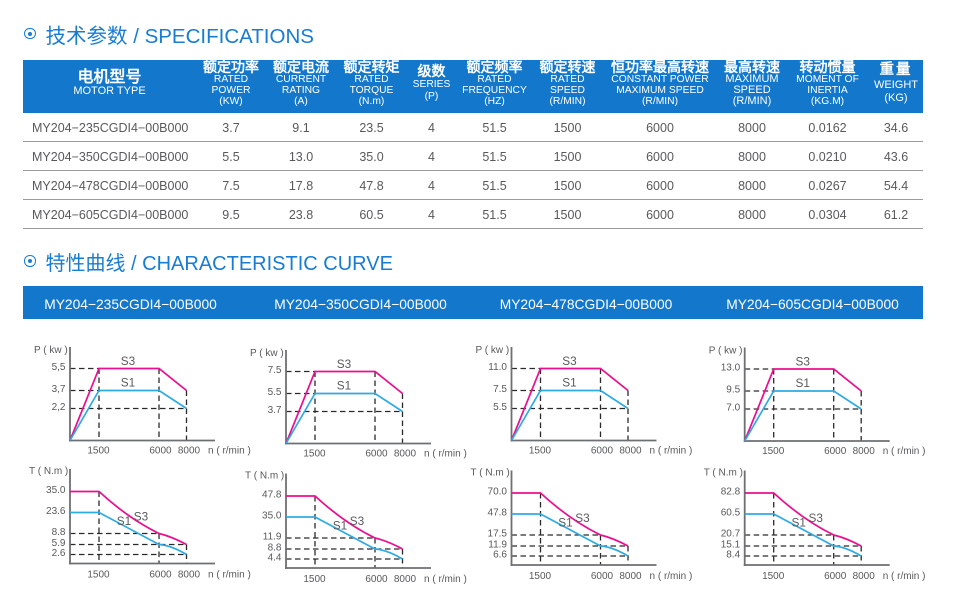 The height and width of the screenshot is (610, 956). What do you see at coordinates (731, 513) in the screenshot?
I see `svg-text: 60.5` at bounding box center [731, 513].